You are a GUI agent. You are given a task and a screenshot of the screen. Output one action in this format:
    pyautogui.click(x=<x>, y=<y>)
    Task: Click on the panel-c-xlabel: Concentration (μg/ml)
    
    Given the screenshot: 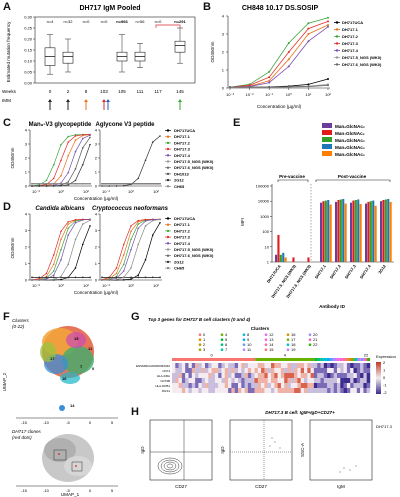 What is the action you would take?
    pyautogui.click(x=96, y=198)
    